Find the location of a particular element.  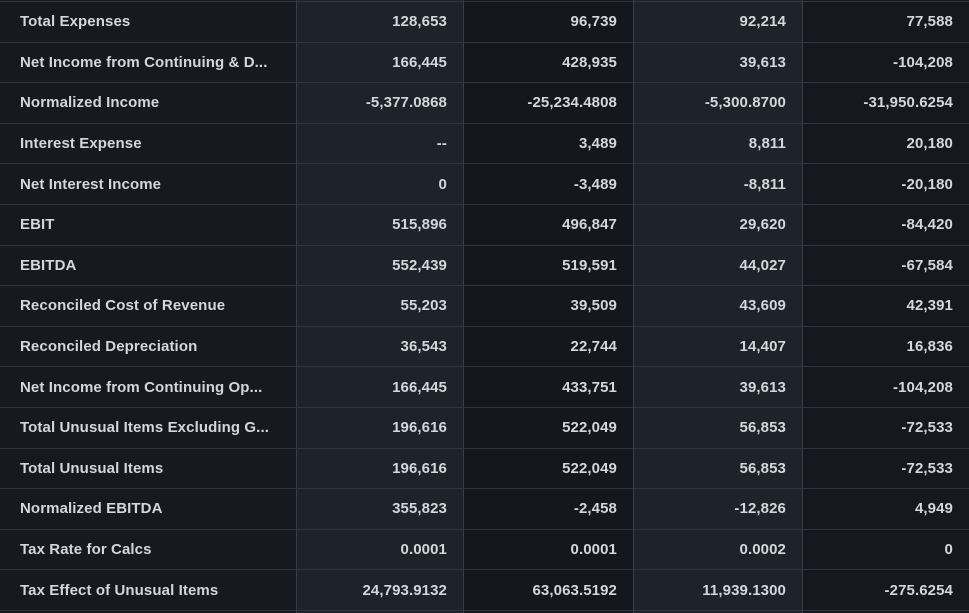

cell-value: -84,420 is located at coordinates (885, 224).